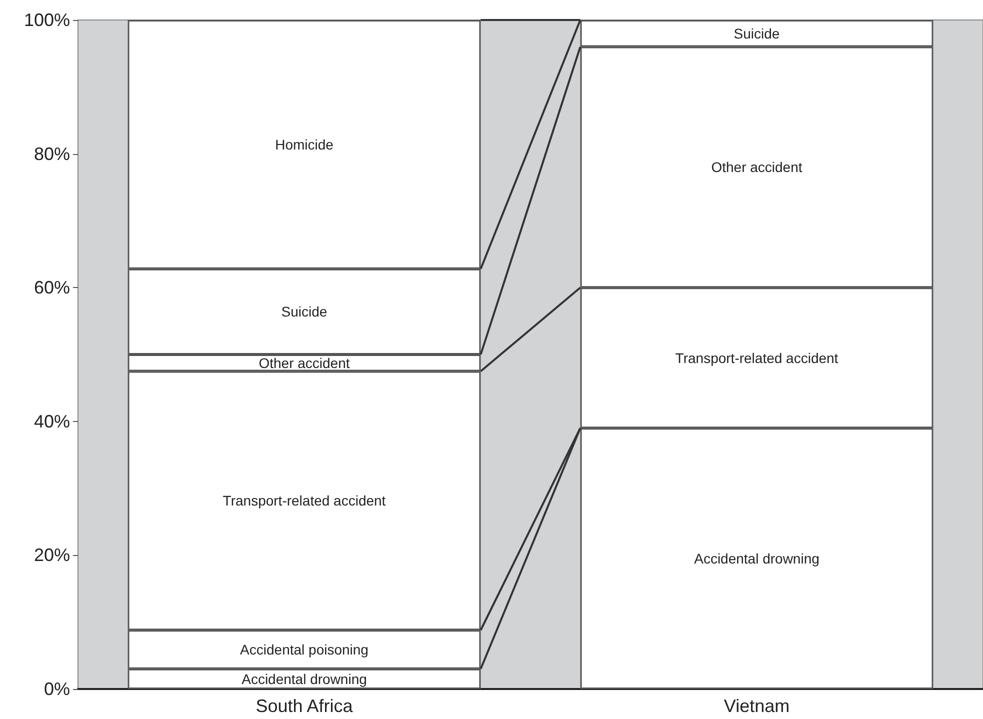  Describe the element at coordinates (47, 20) in the screenshot. I see `y-tick-label: 100%` at that location.